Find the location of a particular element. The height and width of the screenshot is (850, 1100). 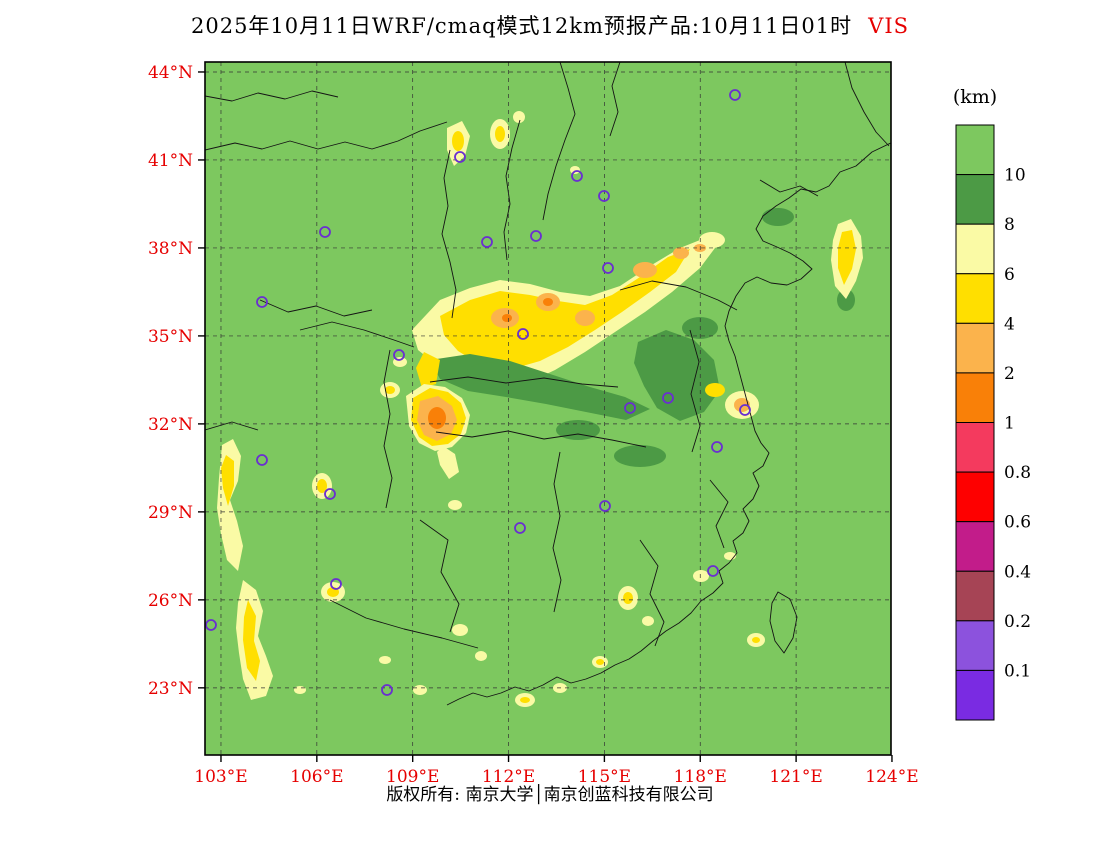

copyright-footer: 版权所有: 南京大学│南京创蓝科技有限公司 is located at coordinates (550, 795).